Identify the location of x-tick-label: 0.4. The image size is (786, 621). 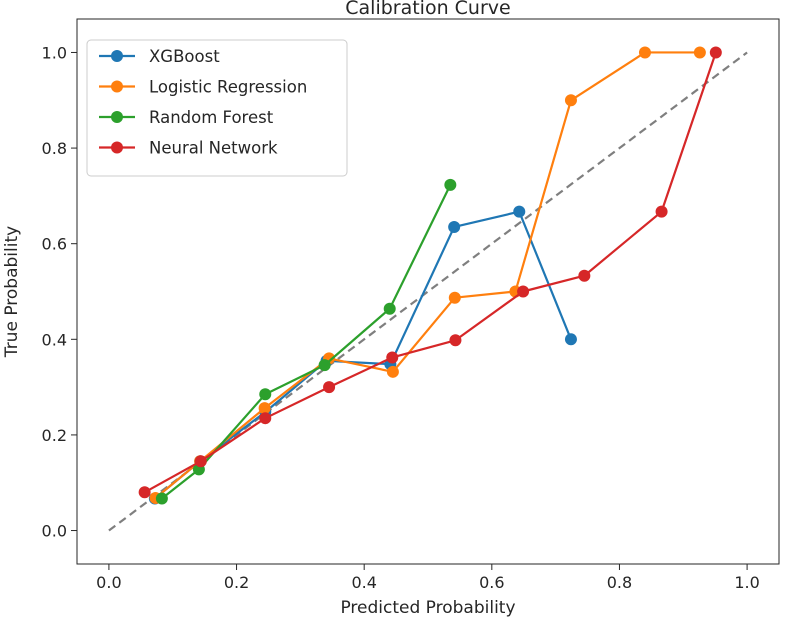
(363, 582).